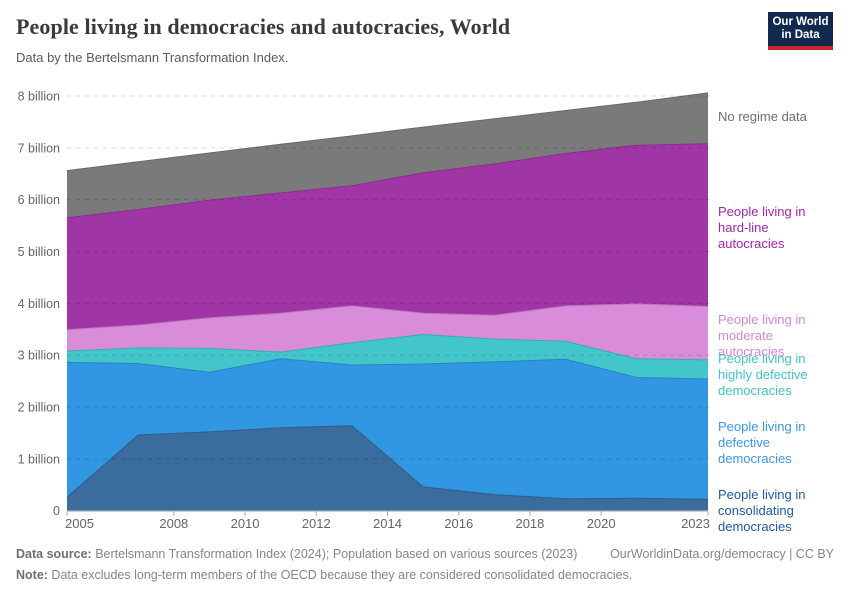  I want to click on y-tick-label: 4 billion, so click(39, 304).